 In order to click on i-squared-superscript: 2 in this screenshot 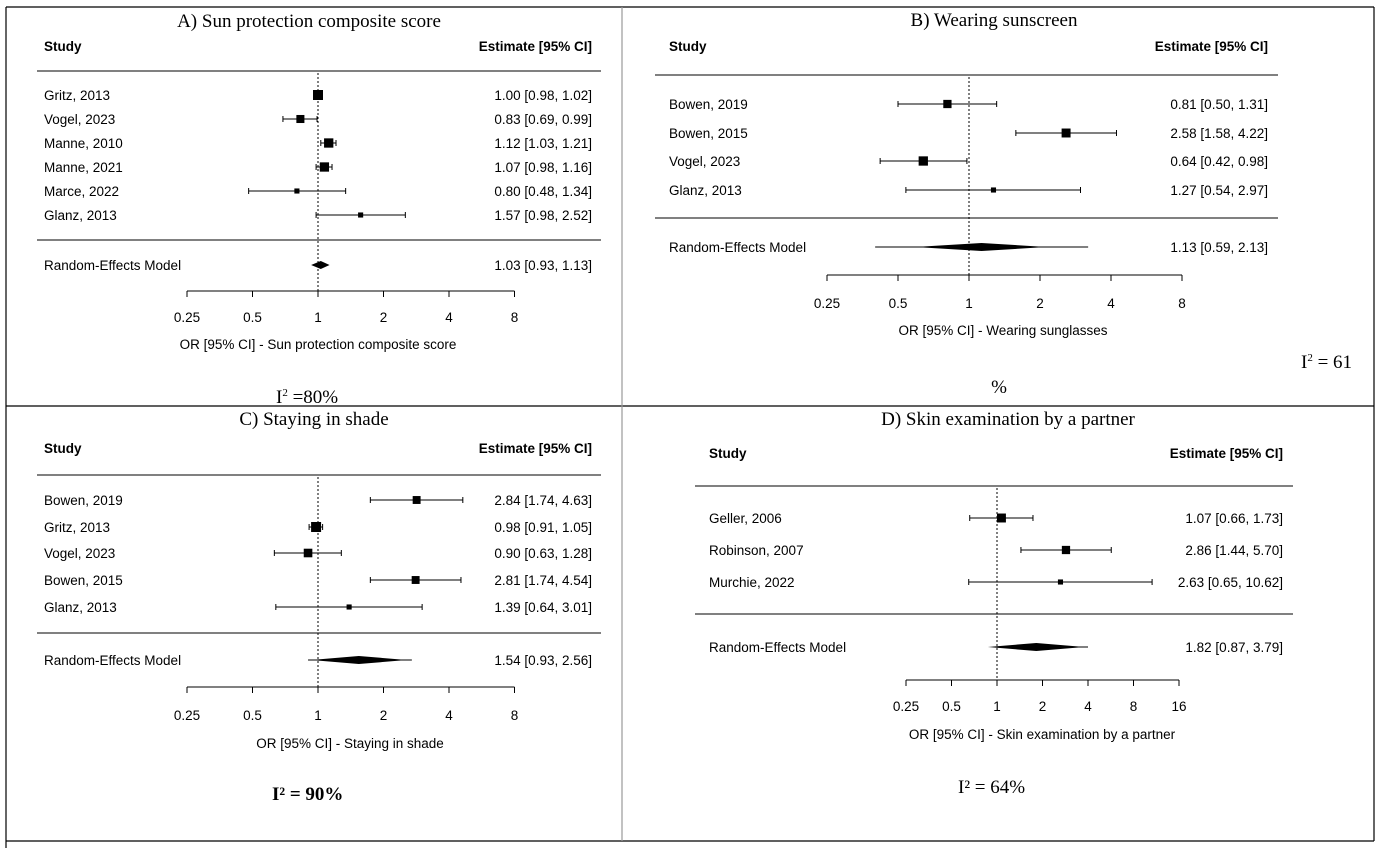, I will do `click(1310, 358)`.